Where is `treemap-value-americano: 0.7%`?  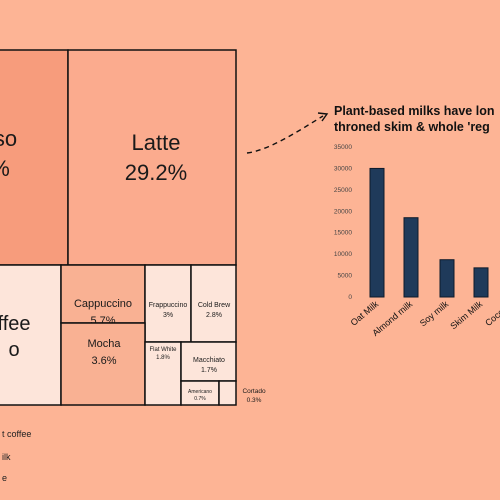 treemap-value-americano: 0.7% is located at coordinates (200, 399).